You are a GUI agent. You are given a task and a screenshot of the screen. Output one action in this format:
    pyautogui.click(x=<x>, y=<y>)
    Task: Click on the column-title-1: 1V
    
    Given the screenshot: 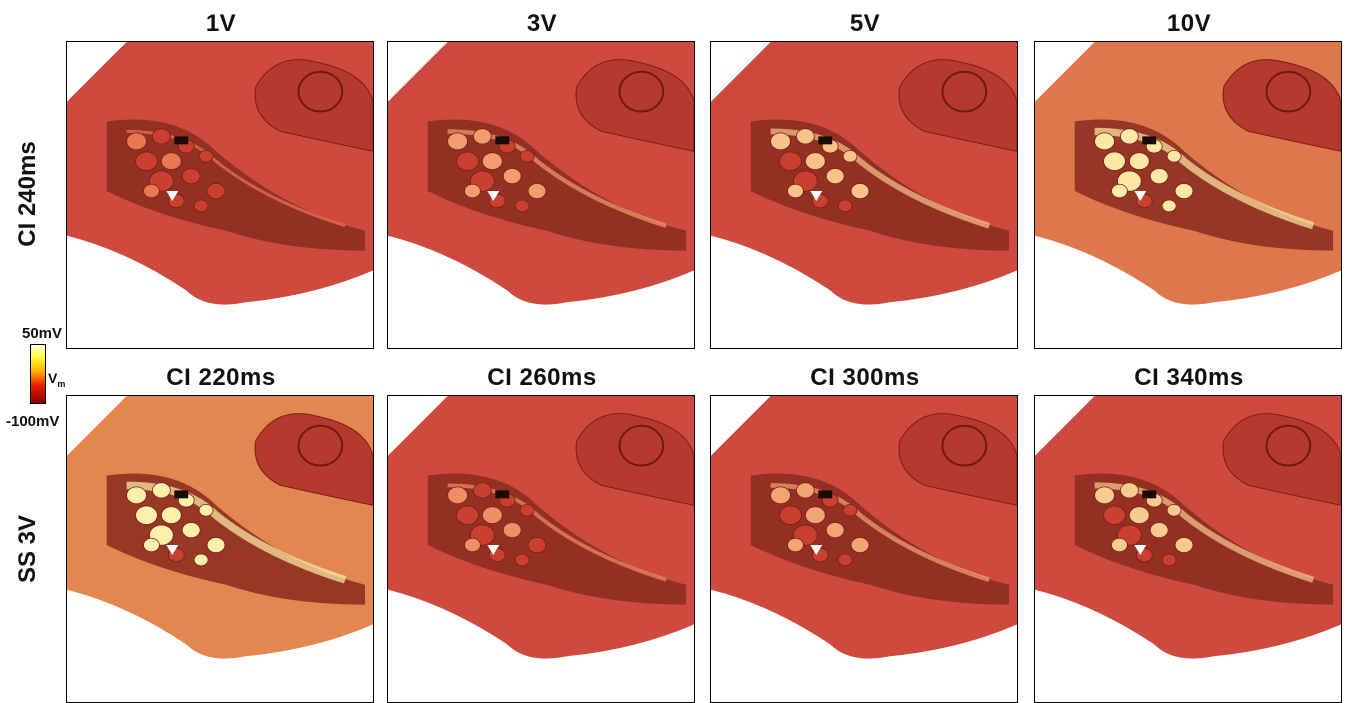 What is the action you would take?
    pyautogui.click(x=221, y=24)
    